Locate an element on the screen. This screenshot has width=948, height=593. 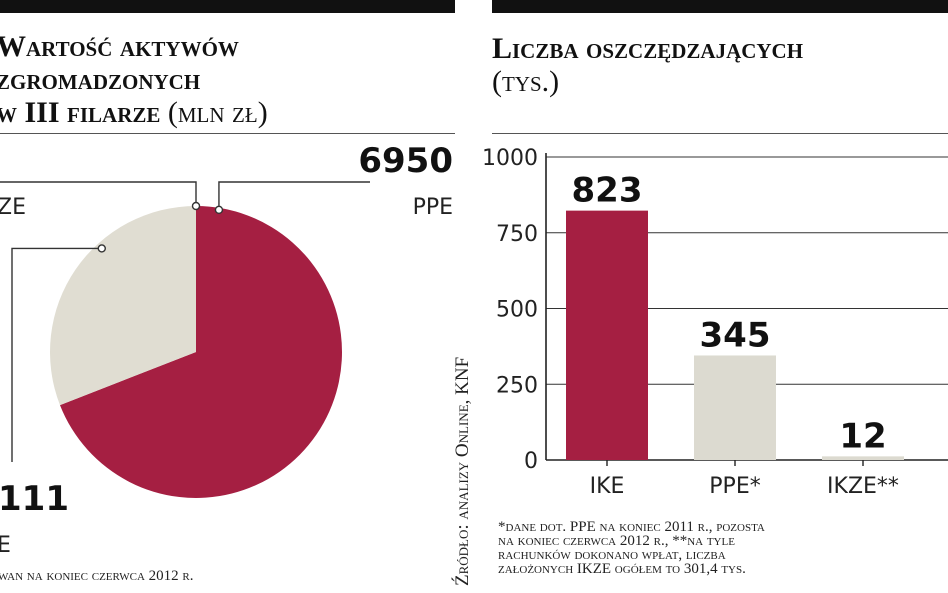
pie-slice-ppe is located at coordinates (200, 352).